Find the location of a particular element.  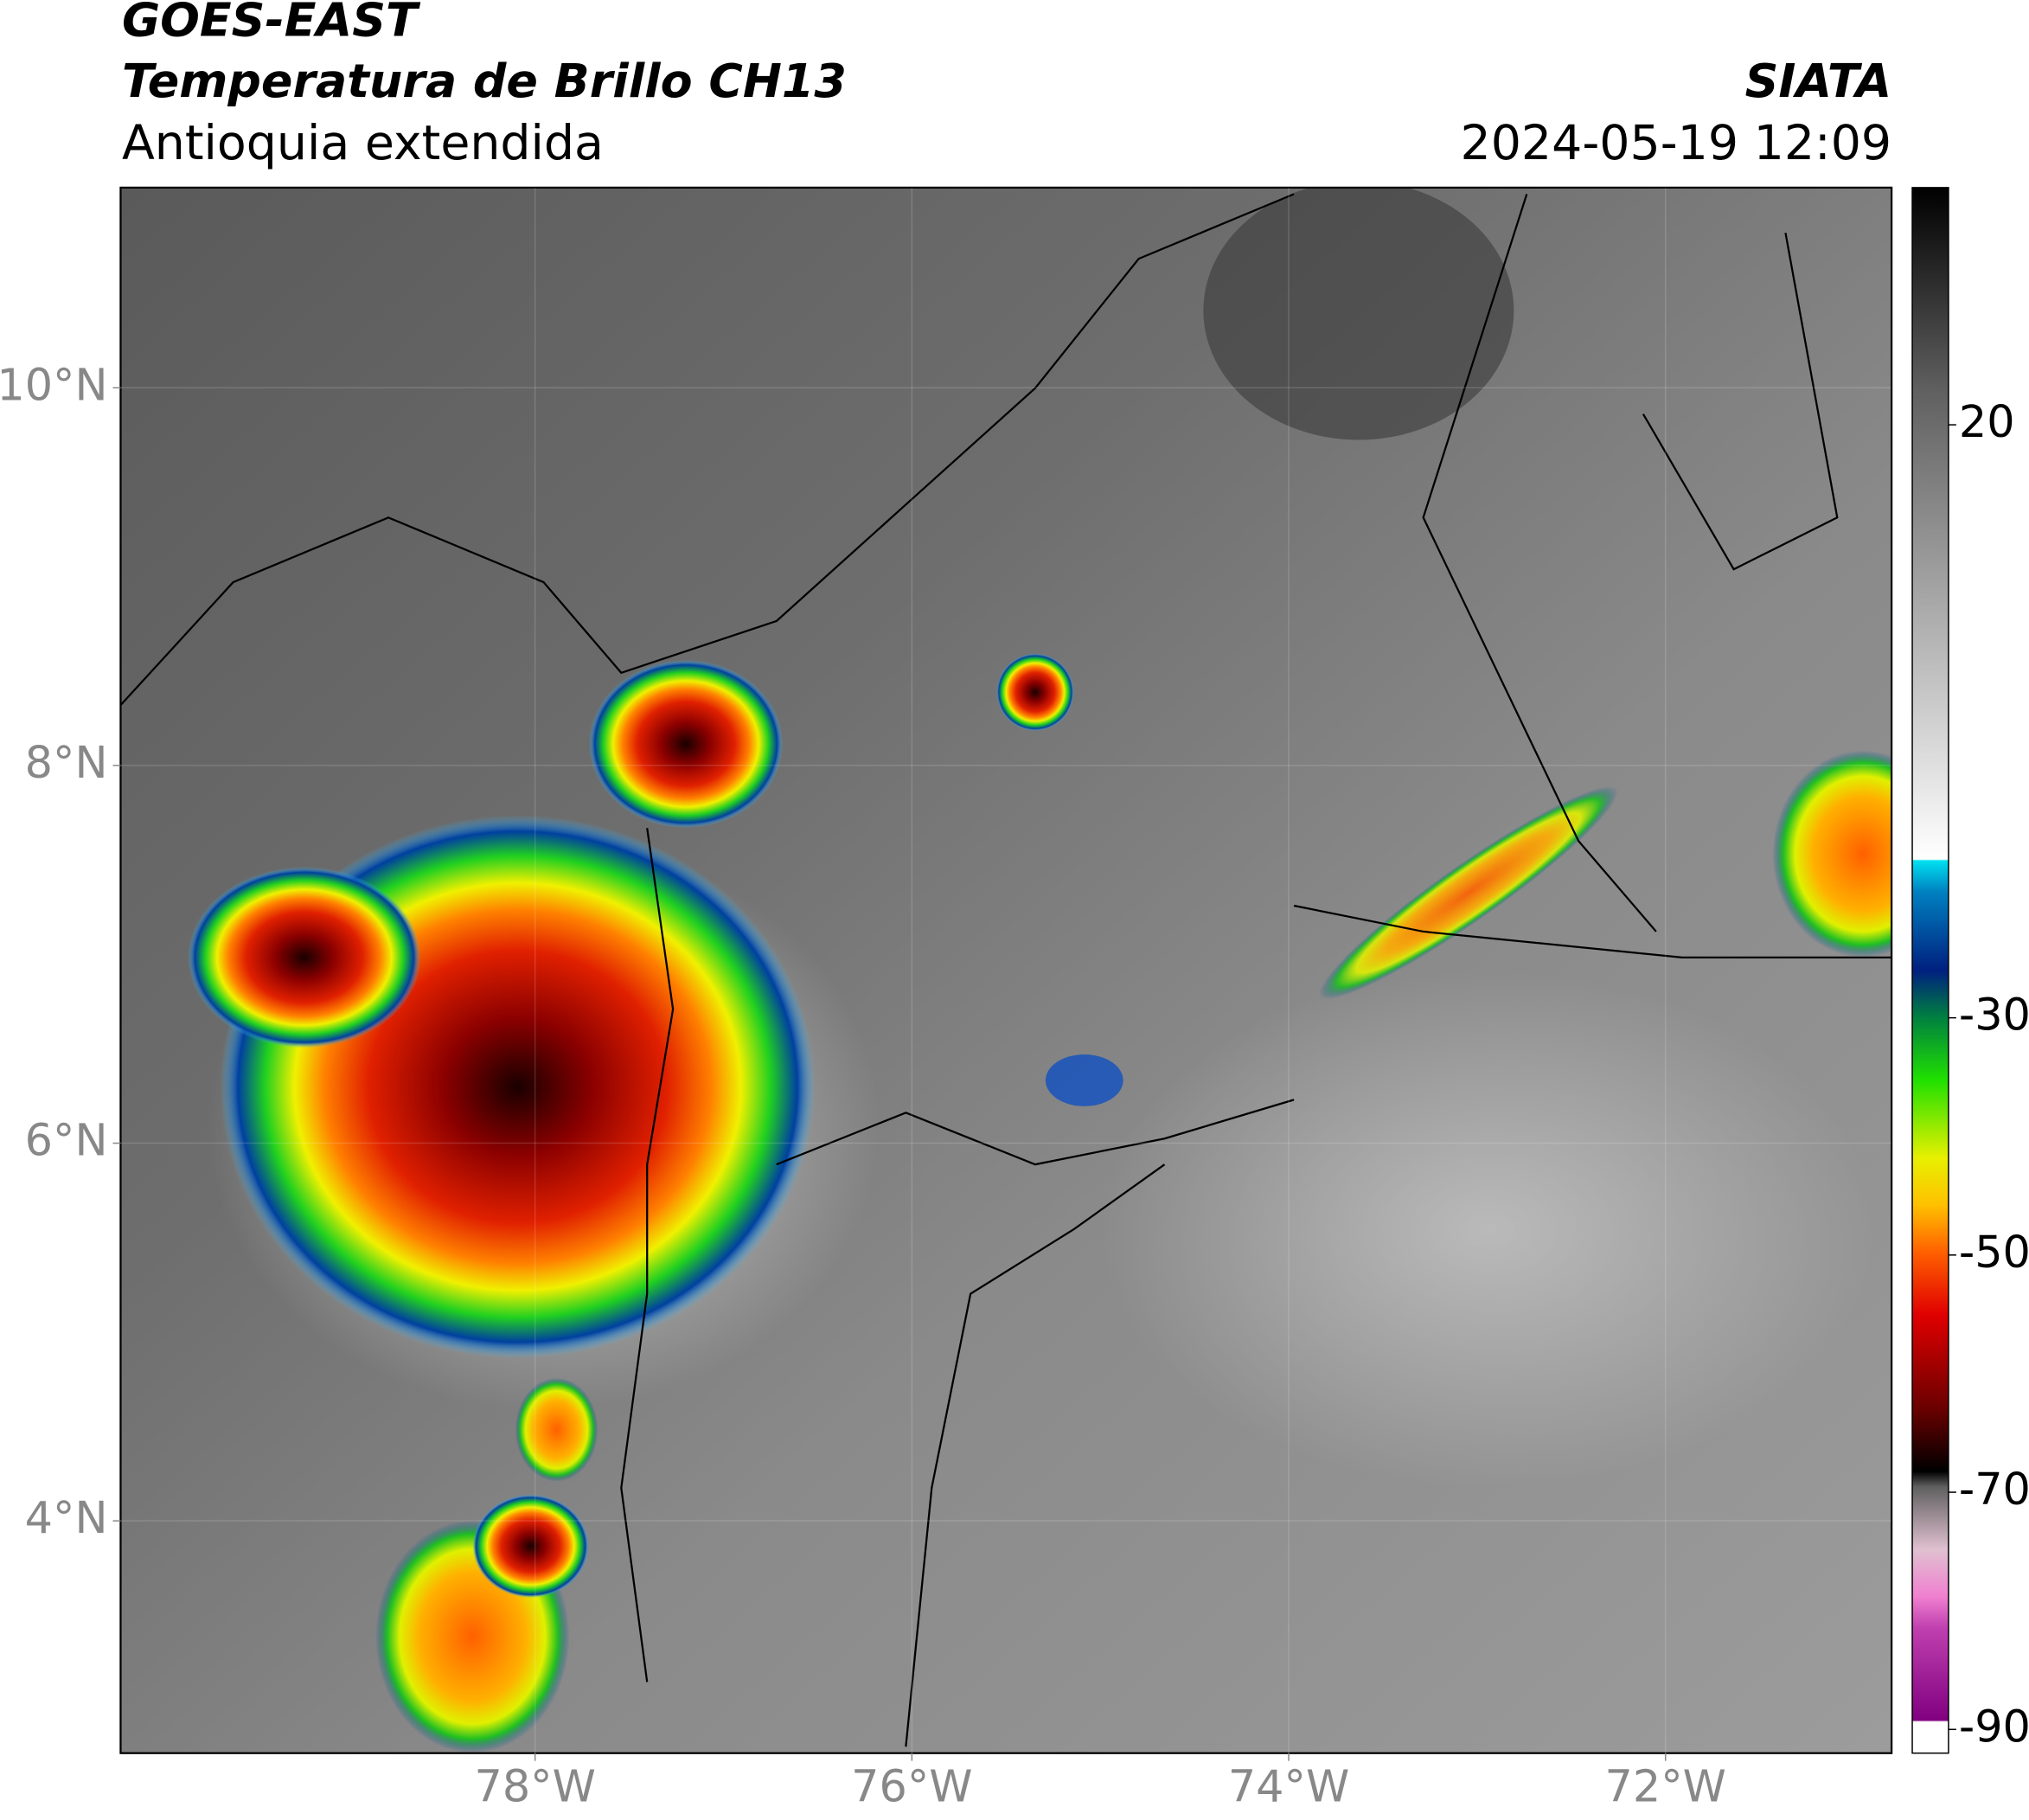

colorbar-tick-label: -90 is located at coordinates (1994, 1726).